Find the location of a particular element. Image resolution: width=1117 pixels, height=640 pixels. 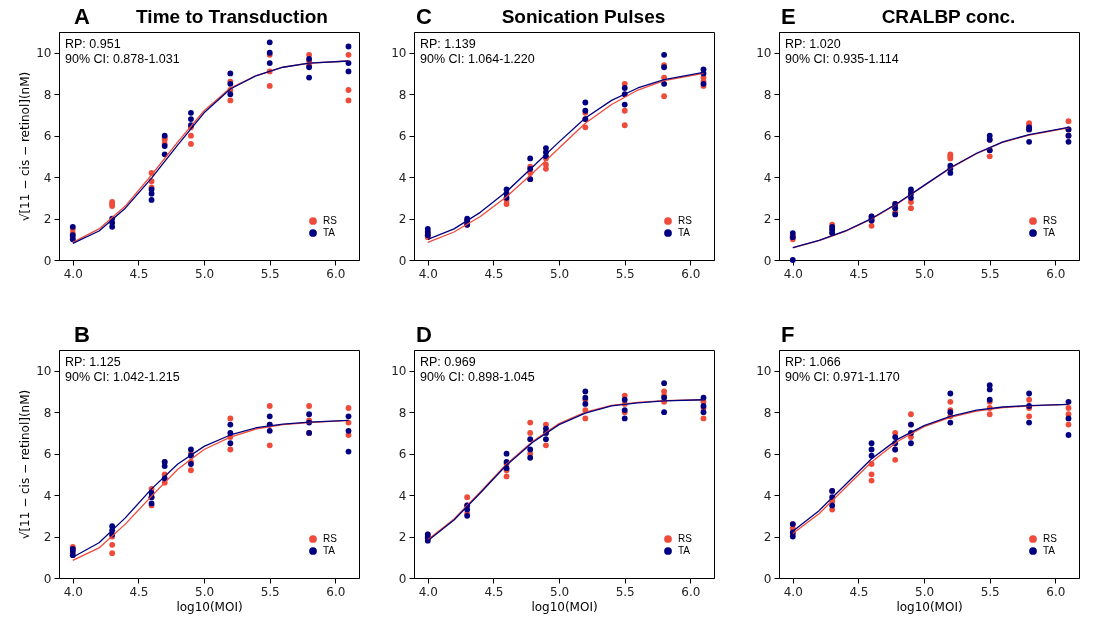

chart-title: Sonication Pulses is located at coordinates (583, 16).